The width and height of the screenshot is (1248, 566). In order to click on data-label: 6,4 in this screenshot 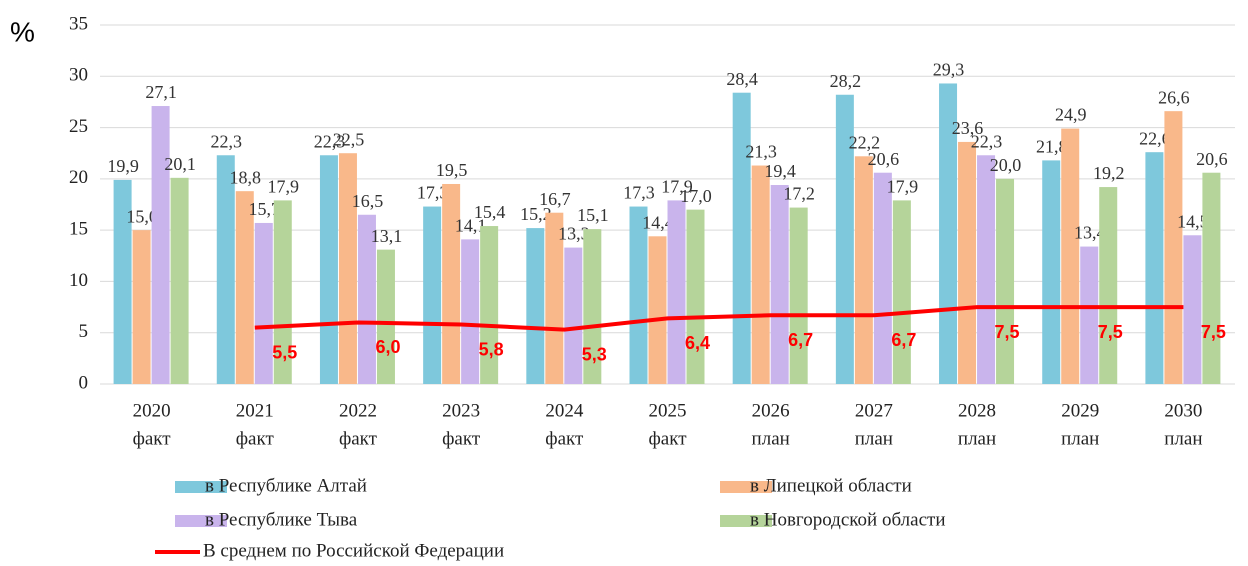, I will do `click(697, 343)`.